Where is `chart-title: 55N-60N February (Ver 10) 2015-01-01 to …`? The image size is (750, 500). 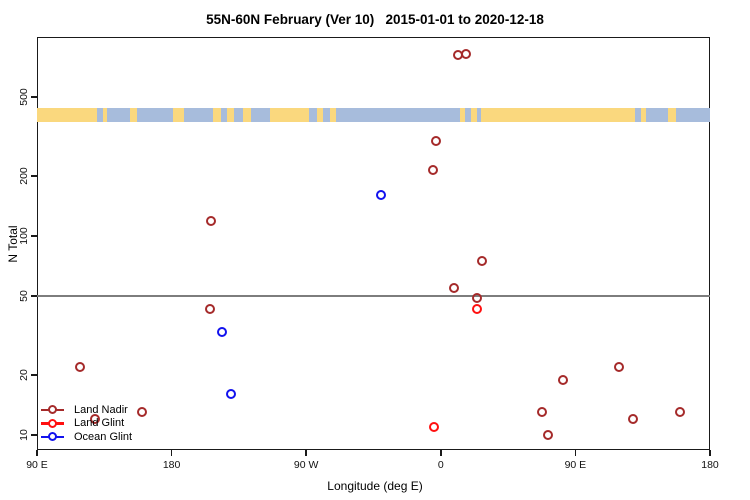
chart-title: 55N-60N February (Ver 10) 2015-01-01 to … is located at coordinates (375, 19).